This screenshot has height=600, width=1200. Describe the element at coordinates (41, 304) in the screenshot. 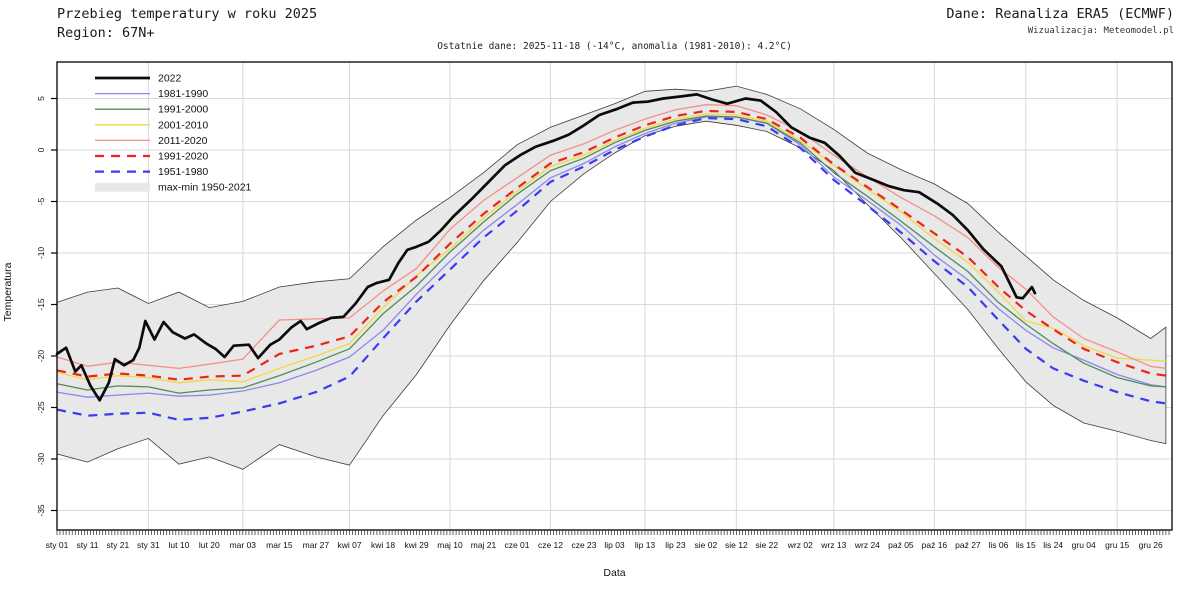

I see `y-tick-label: -15` at that location.